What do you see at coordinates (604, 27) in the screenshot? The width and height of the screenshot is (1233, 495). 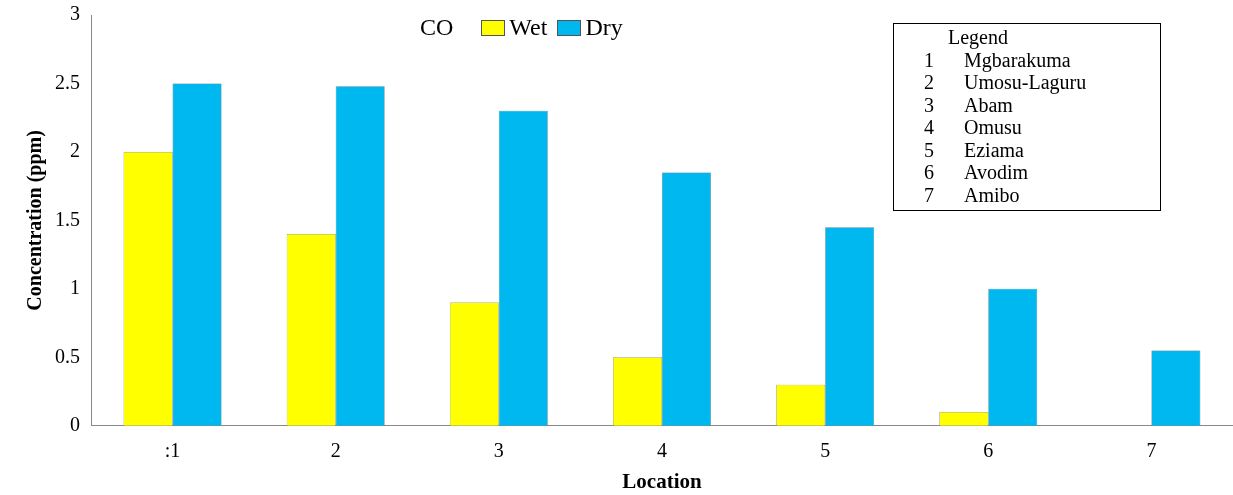 I see `legend-label: Dry` at bounding box center [604, 27].